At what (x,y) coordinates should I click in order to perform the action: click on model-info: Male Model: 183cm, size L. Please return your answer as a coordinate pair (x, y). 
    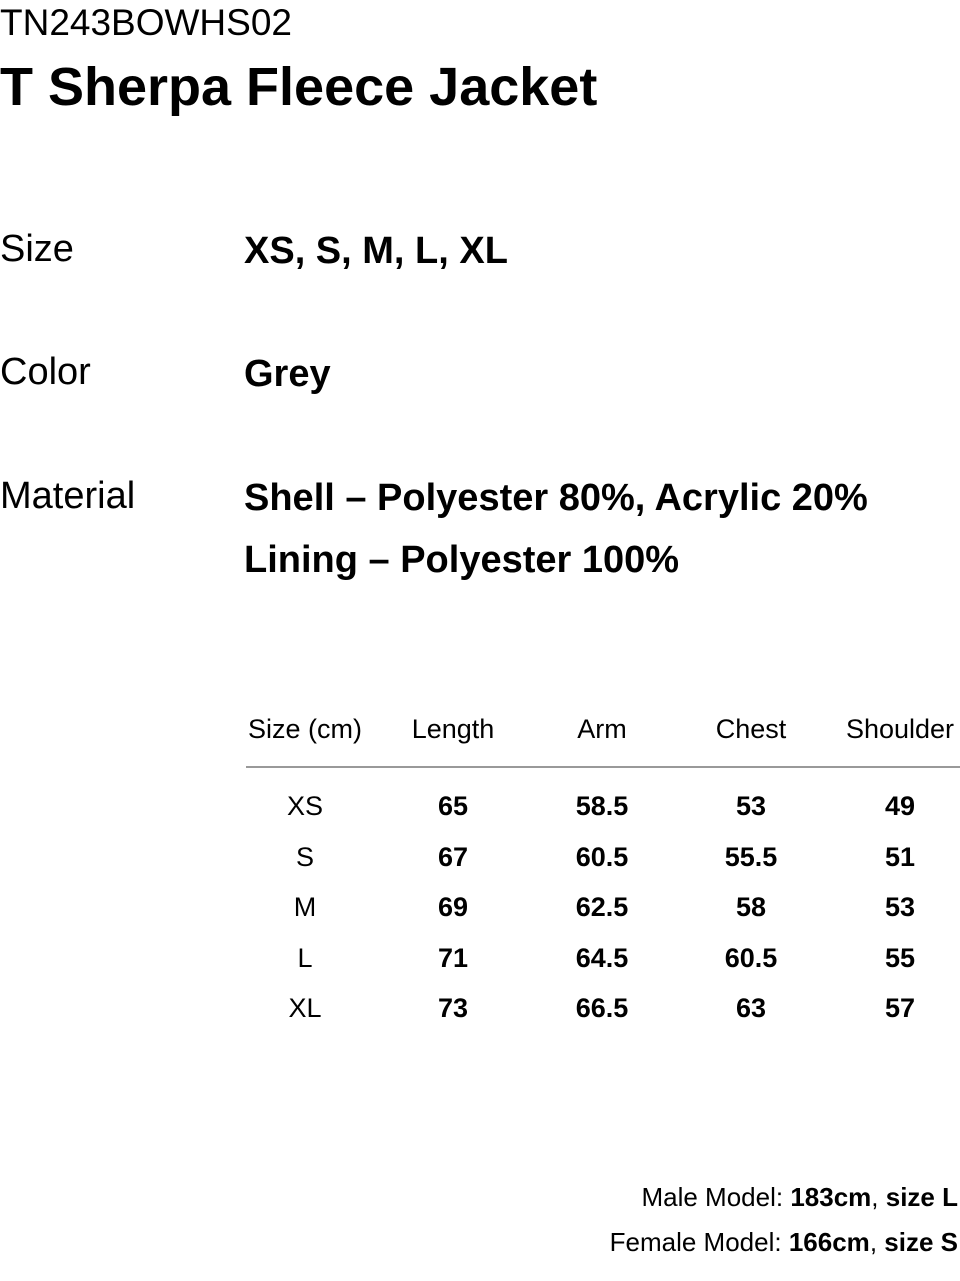
    Looking at the image, I should click on (799, 1197).